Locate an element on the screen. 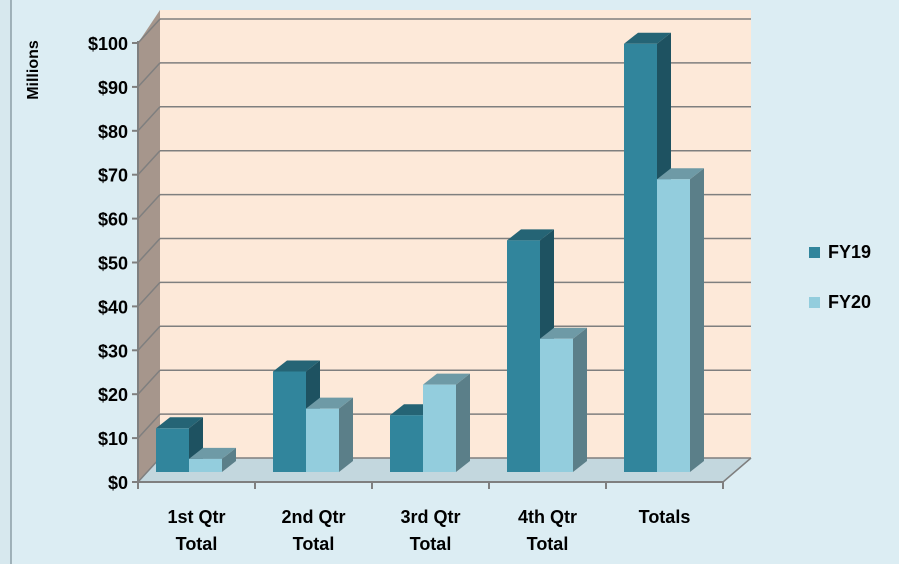  x-tick-label: 3rd Qtr is located at coordinates (430, 517).